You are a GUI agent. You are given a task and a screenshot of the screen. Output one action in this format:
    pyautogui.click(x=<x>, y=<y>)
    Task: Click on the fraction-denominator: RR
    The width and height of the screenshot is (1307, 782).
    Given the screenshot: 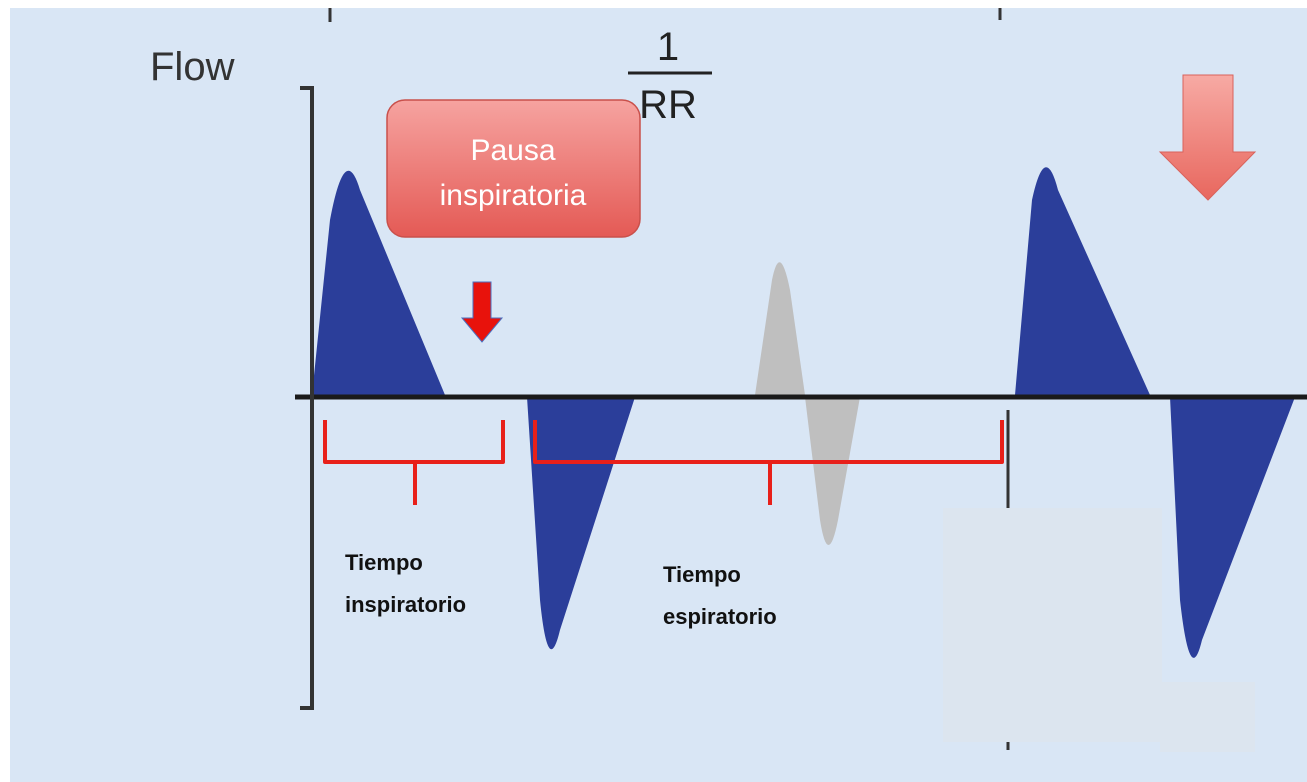 What is the action you would take?
    pyautogui.click(x=668, y=105)
    